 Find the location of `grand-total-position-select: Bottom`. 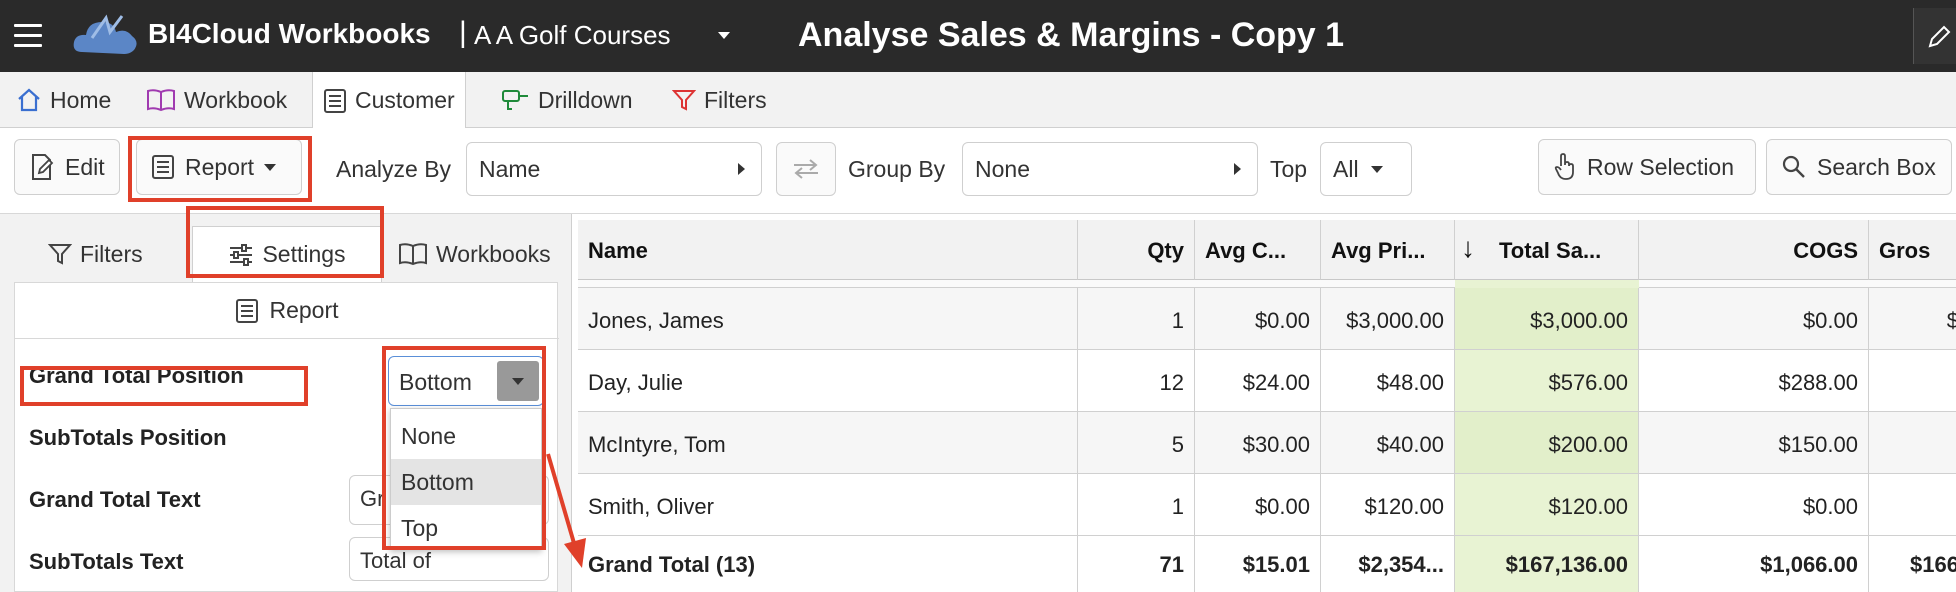

grand-total-position-select: Bottom is located at coordinates (466, 381).